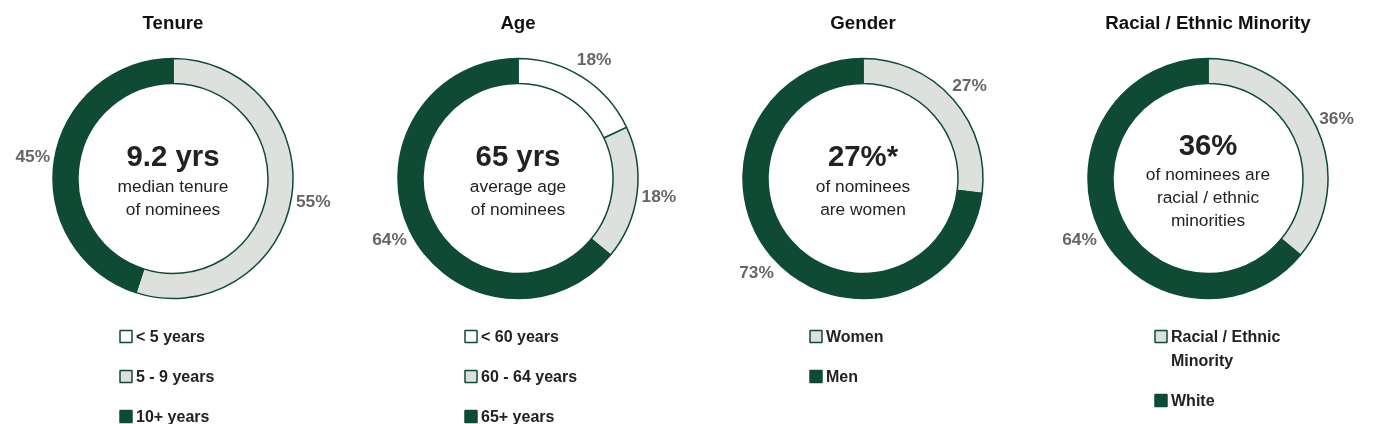 The width and height of the screenshot is (1381, 424). I want to click on text: of nominees are women, so click(863, 197).